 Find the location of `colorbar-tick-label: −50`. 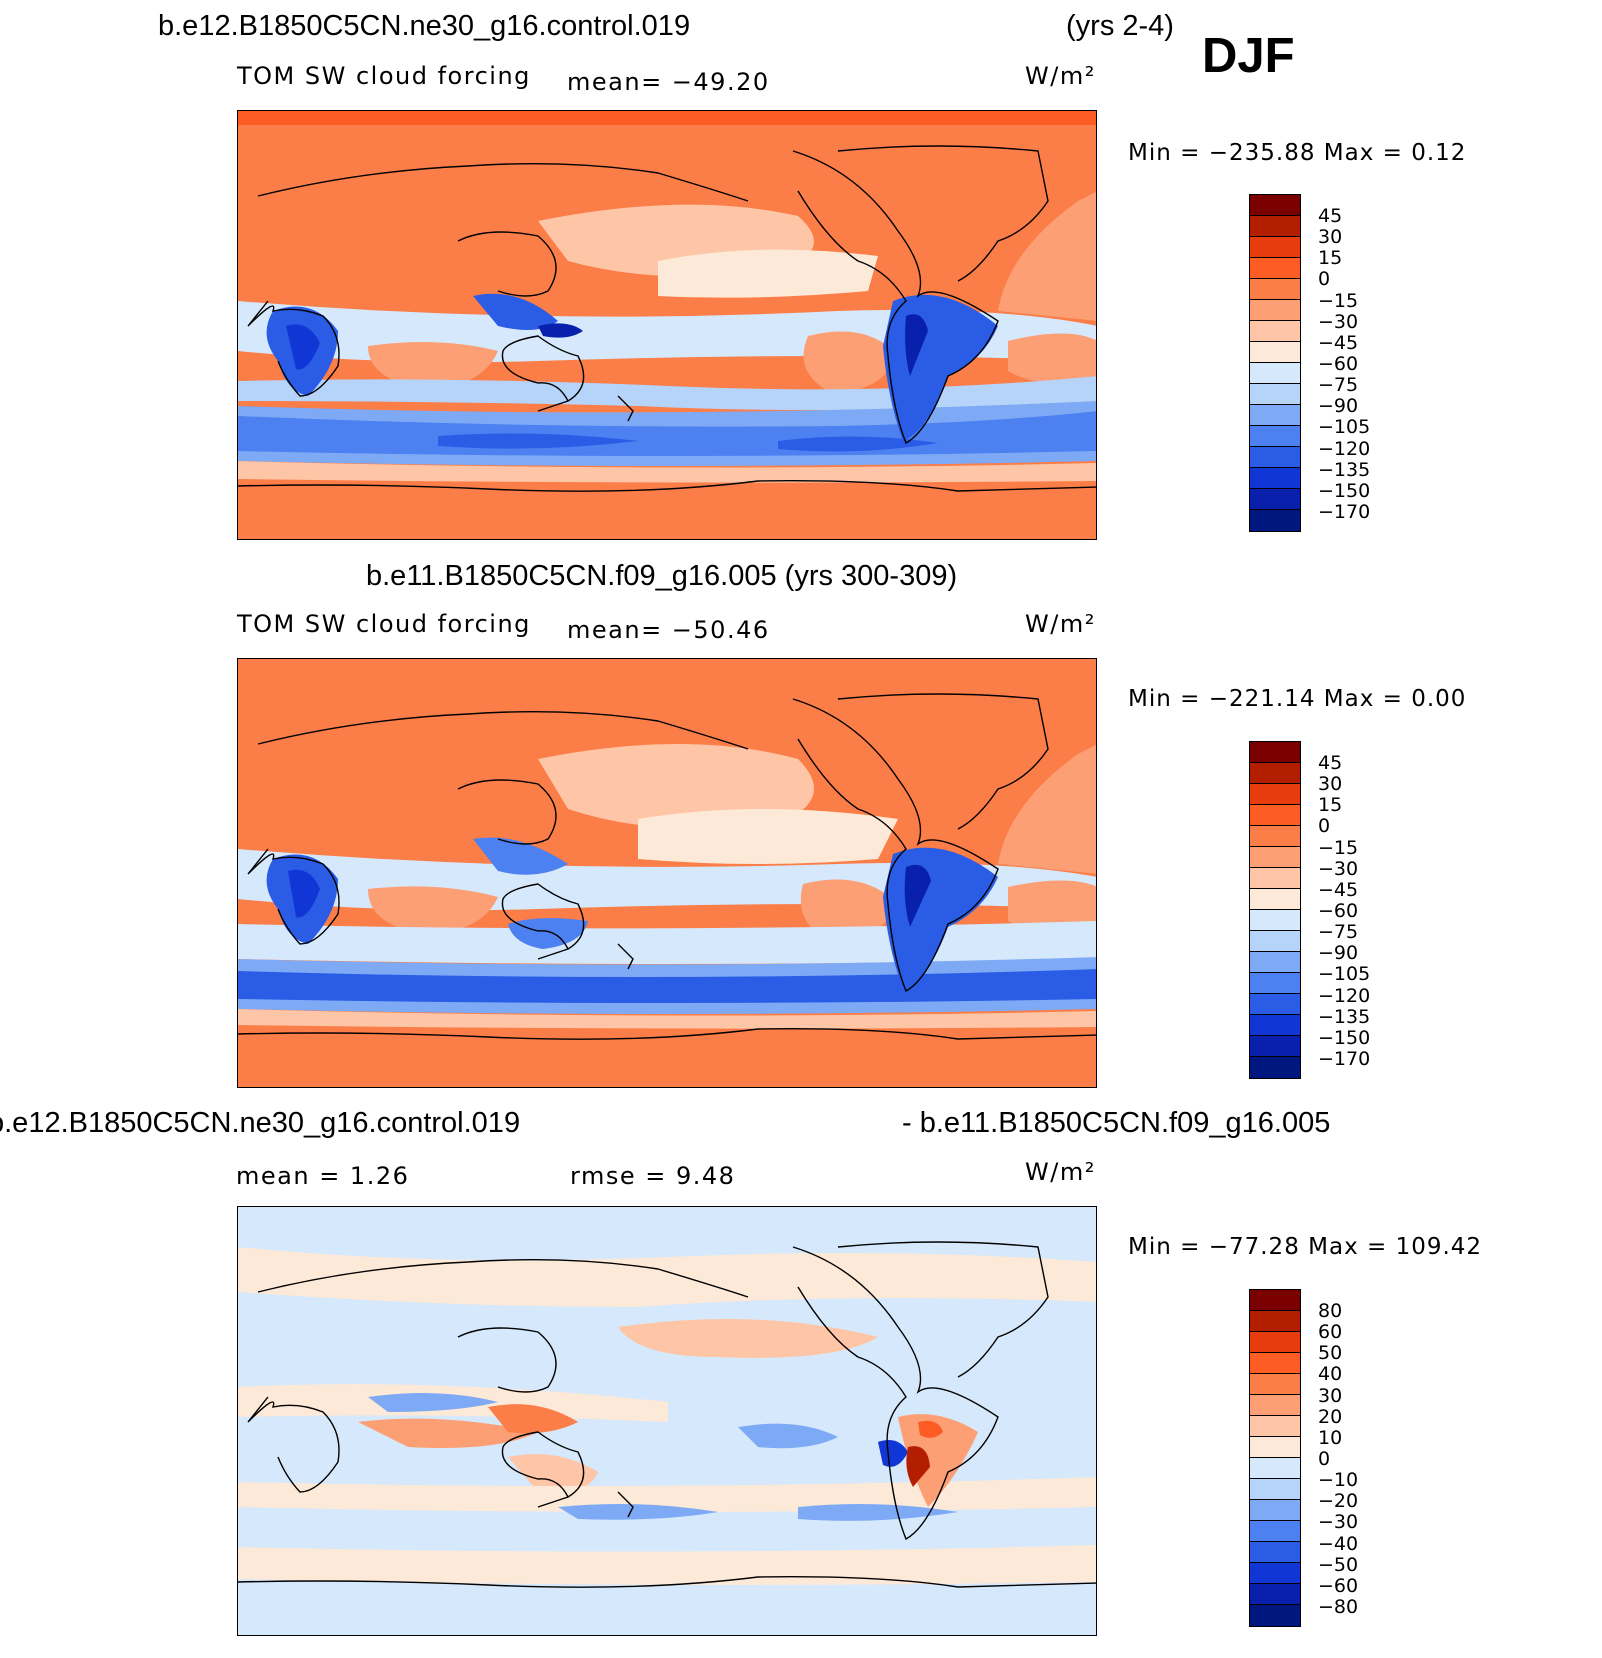

colorbar-tick-label: −50 is located at coordinates (1338, 1564).